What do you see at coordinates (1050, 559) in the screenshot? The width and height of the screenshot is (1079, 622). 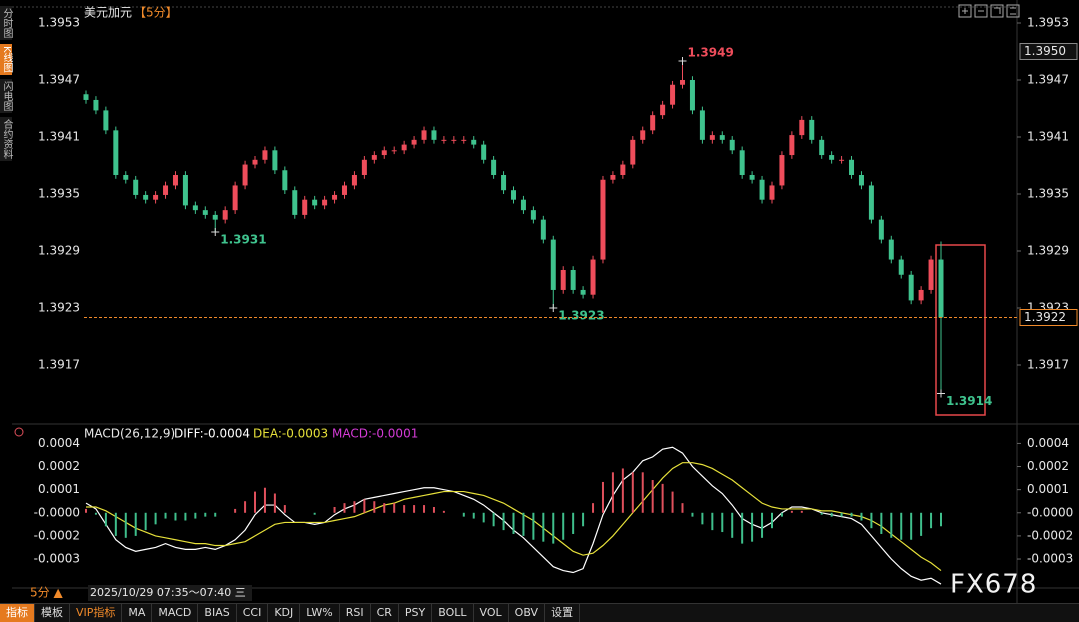 I see `y-tick-label: -0.0003` at bounding box center [1050, 559].